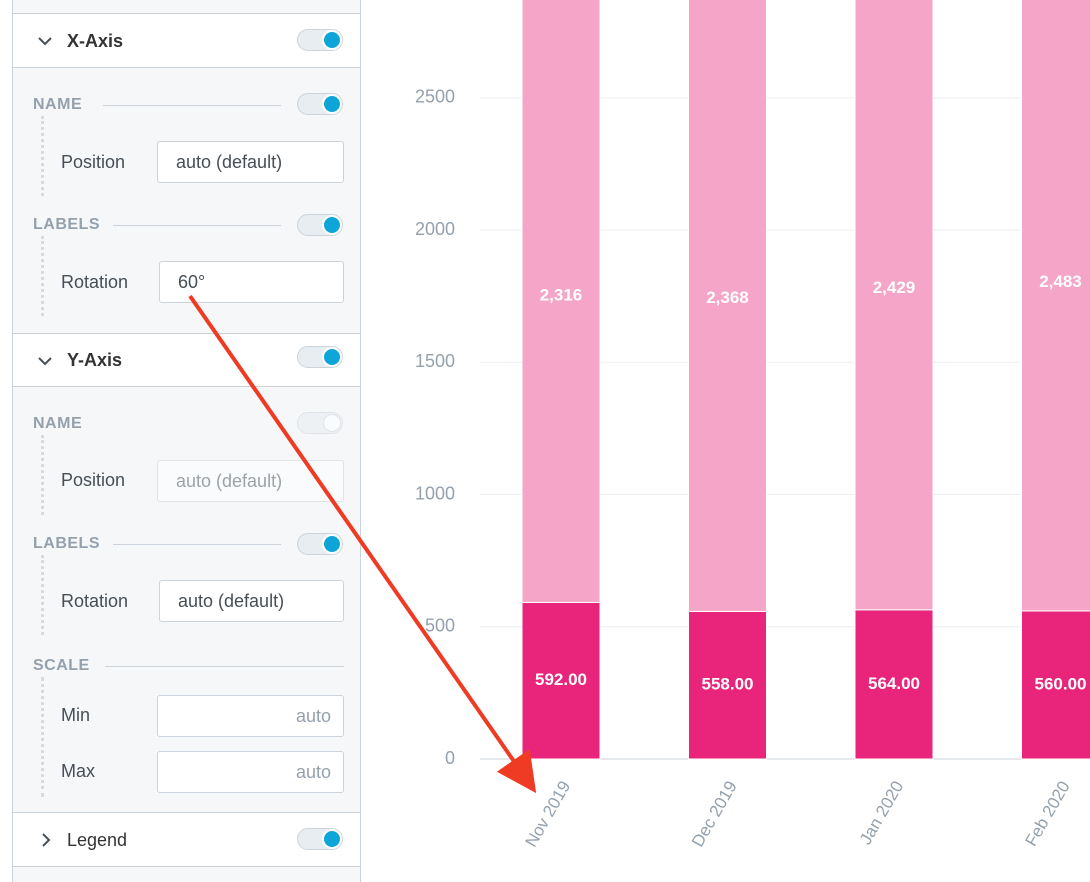  Describe the element at coordinates (95, 41) in the screenshot. I see `section-title: X-Axis` at that location.